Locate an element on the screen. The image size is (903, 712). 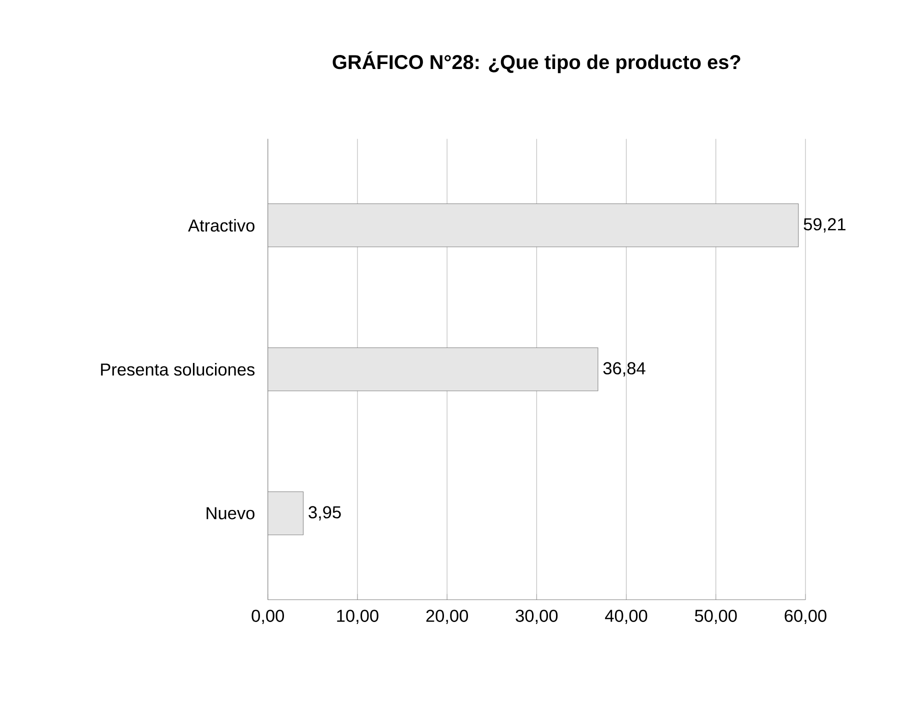
y-tick-label: Presenta soluciones is located at coordinates (178, 369).